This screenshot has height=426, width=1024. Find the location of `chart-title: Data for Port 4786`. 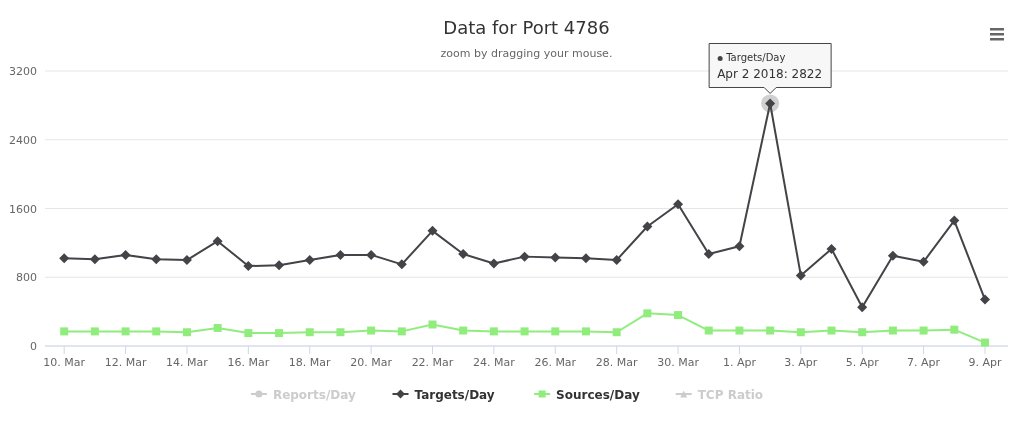

chart-title: Data for Port 4786 is located at coordinates (526, 27).